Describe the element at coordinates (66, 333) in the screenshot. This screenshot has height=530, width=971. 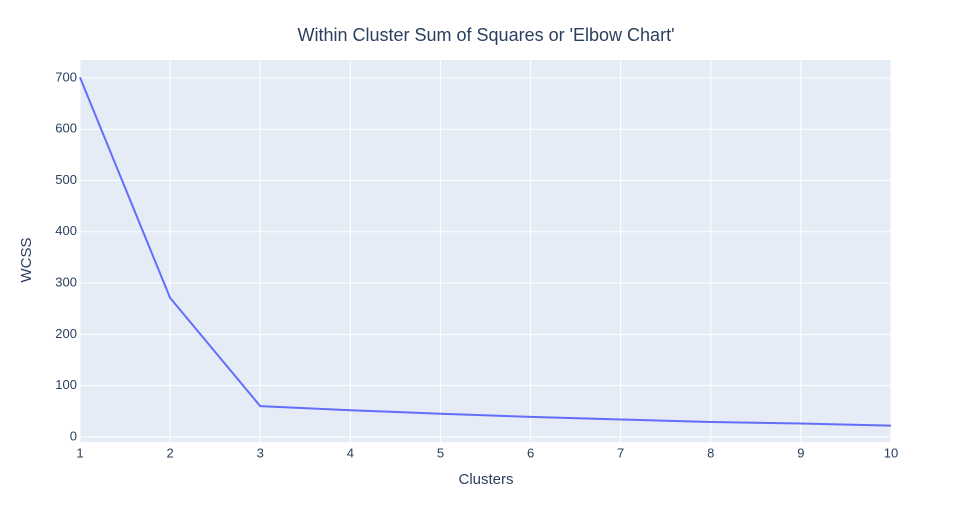
I see `y-tick-label: 200` at that location.